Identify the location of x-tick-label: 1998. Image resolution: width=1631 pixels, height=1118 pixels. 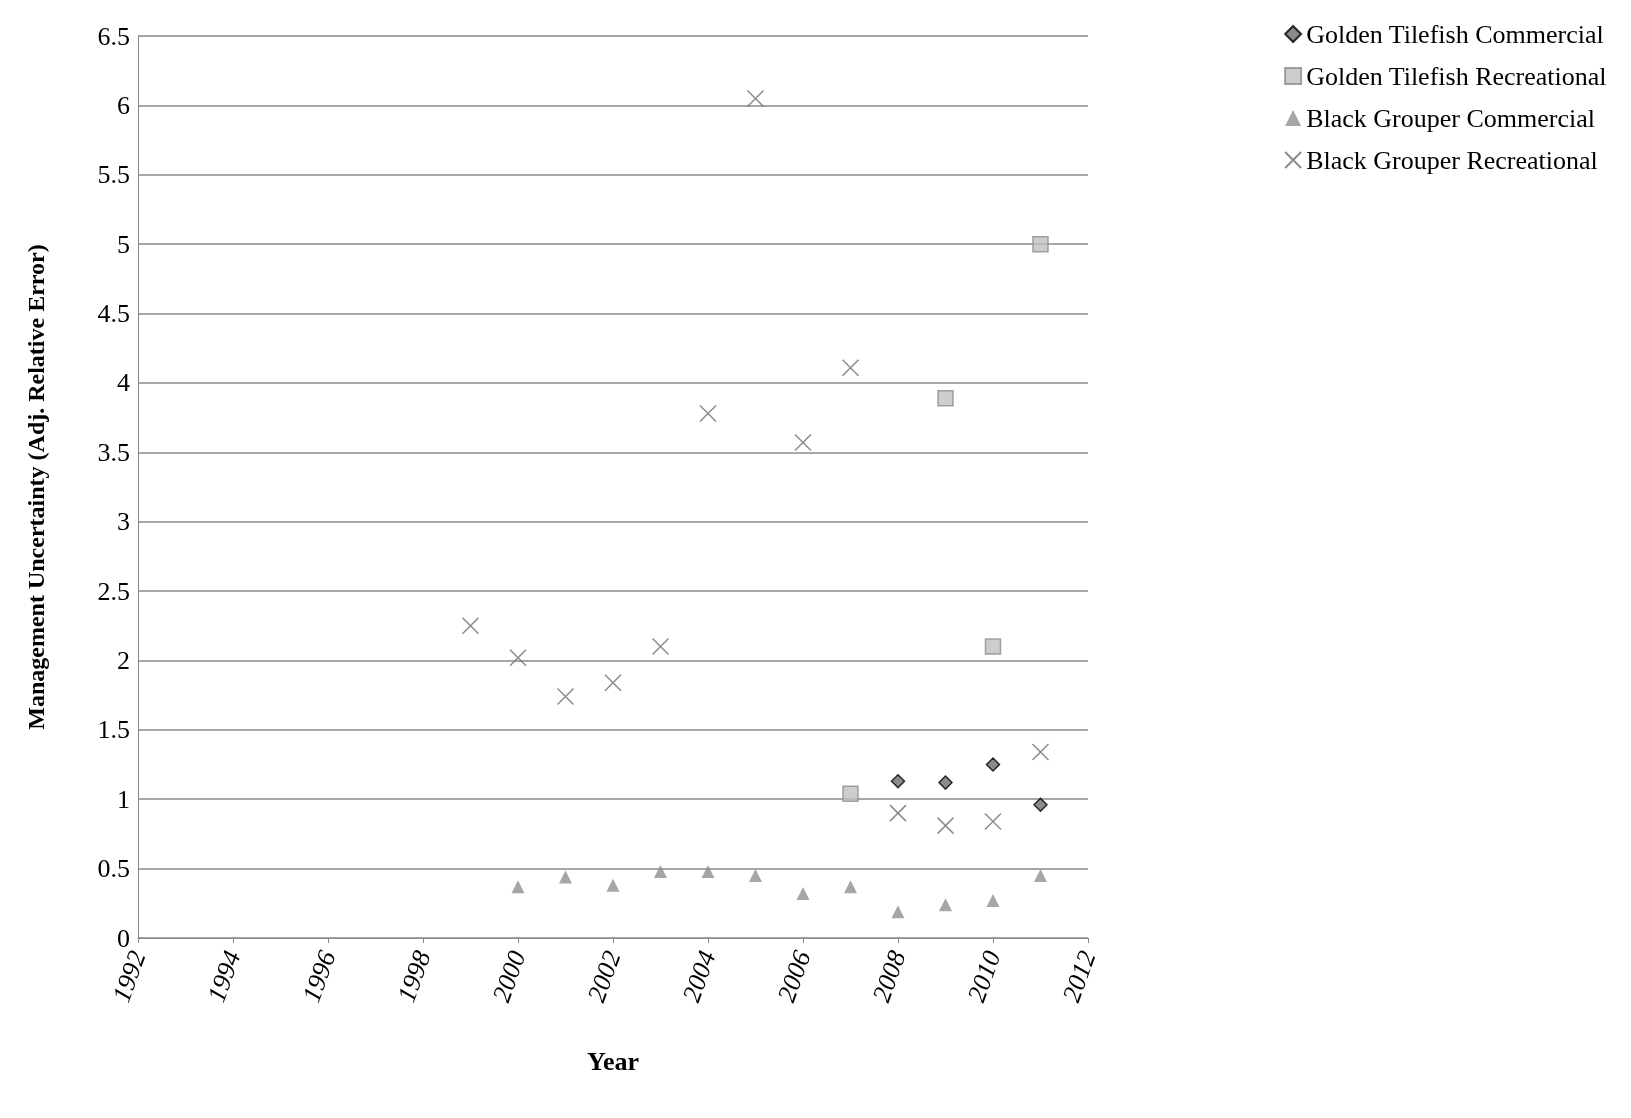
(414, 976).